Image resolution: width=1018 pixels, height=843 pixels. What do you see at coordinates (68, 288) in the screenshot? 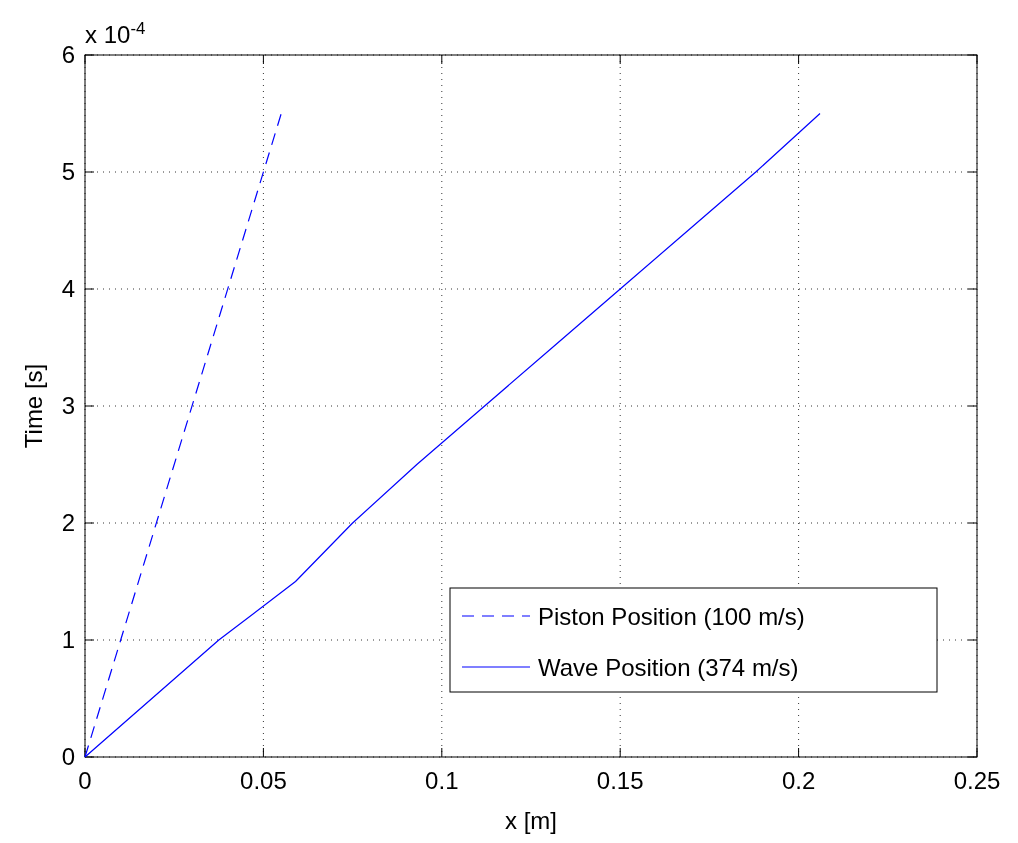
I see `y-tick-label: 4` at bounding box center [68, 288].